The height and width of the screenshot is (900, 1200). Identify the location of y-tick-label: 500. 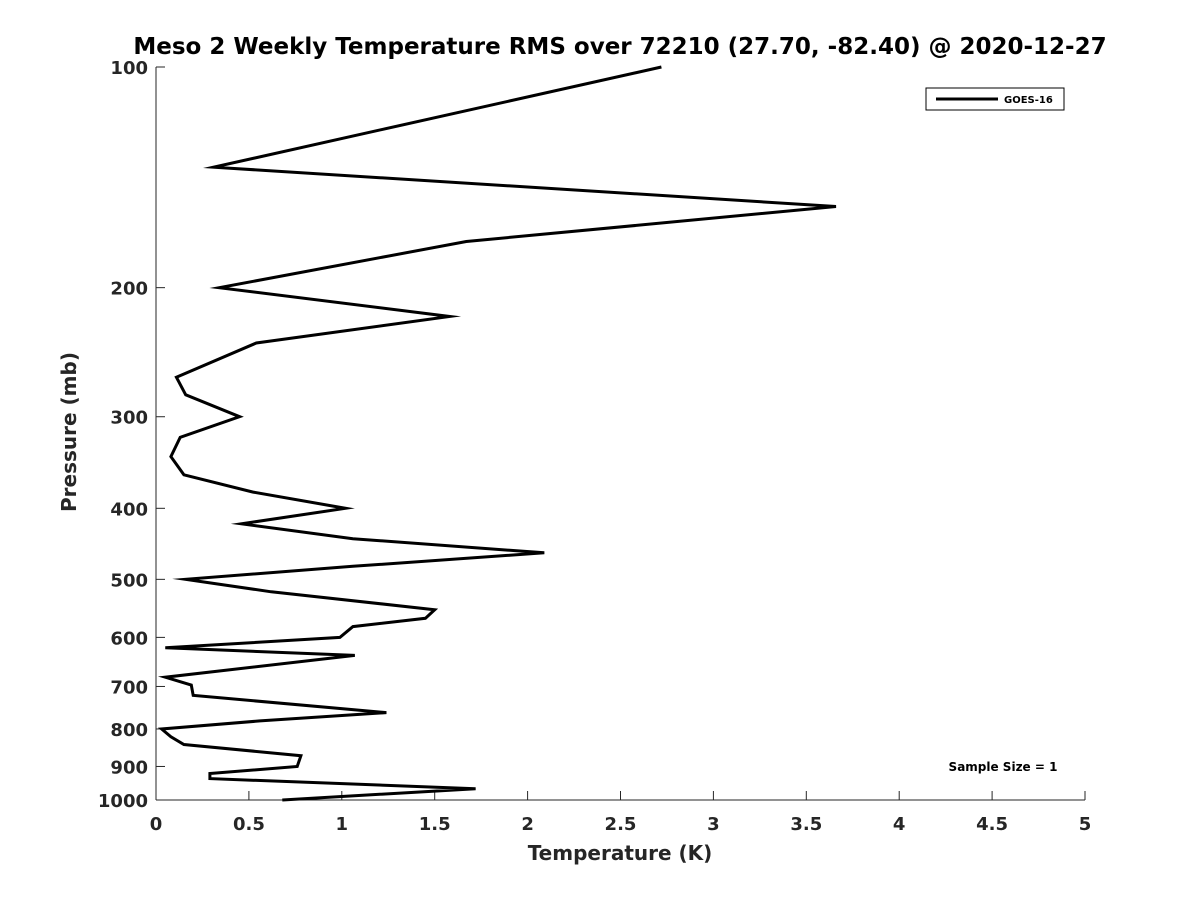
(129, 580).